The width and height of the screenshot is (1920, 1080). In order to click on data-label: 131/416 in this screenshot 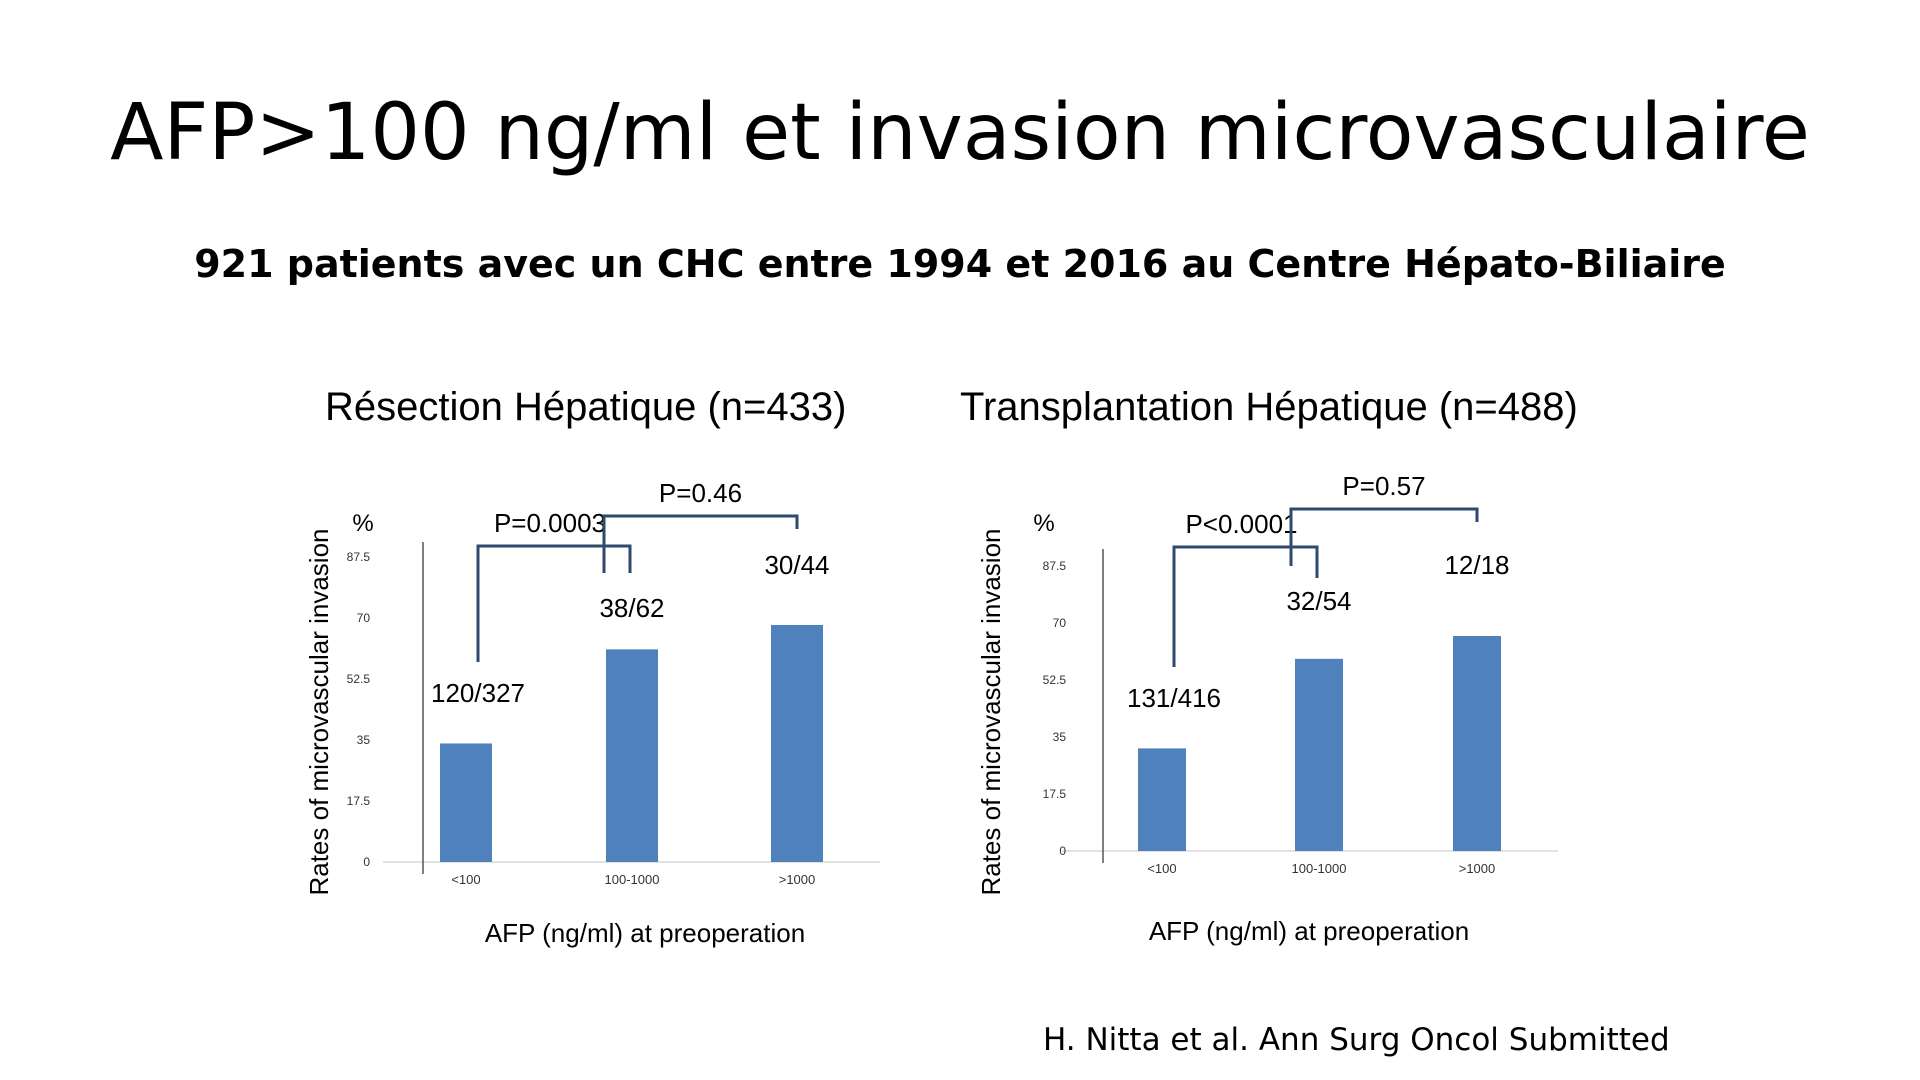, I will do `click(1174, 698)`.